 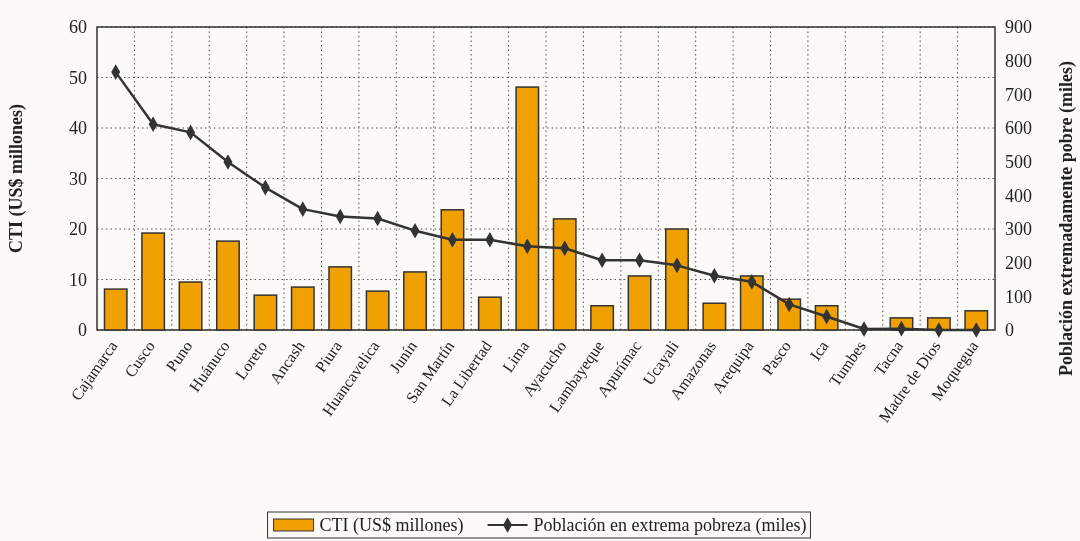 What do you see at coordinates (78, 178) in the screenshot?
I see `y-tick-label: 30` at bounding box center [78, 178].